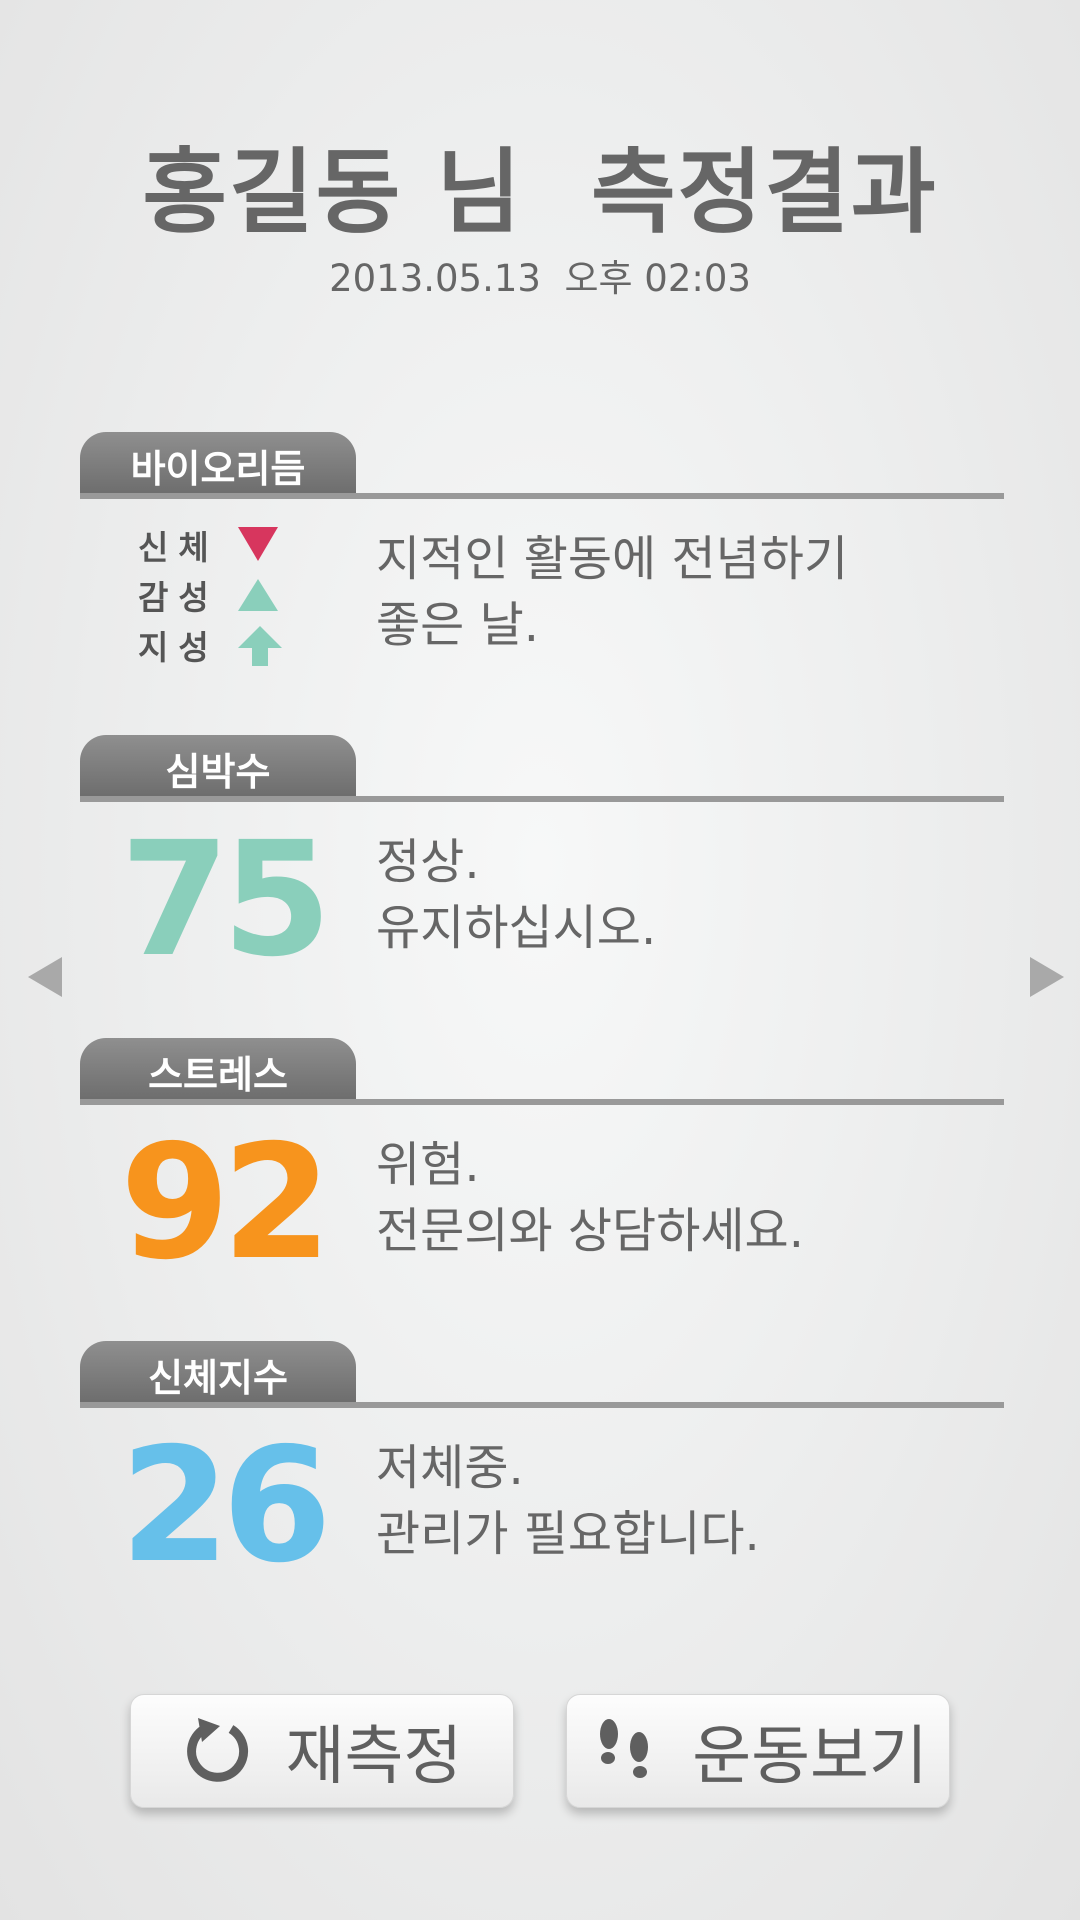 The width and height of the screenshot is (1080, 1920). I want to click on stress-section: 스트레스 92 위험. 전문의와 상담하세요., so click(542, 1163).